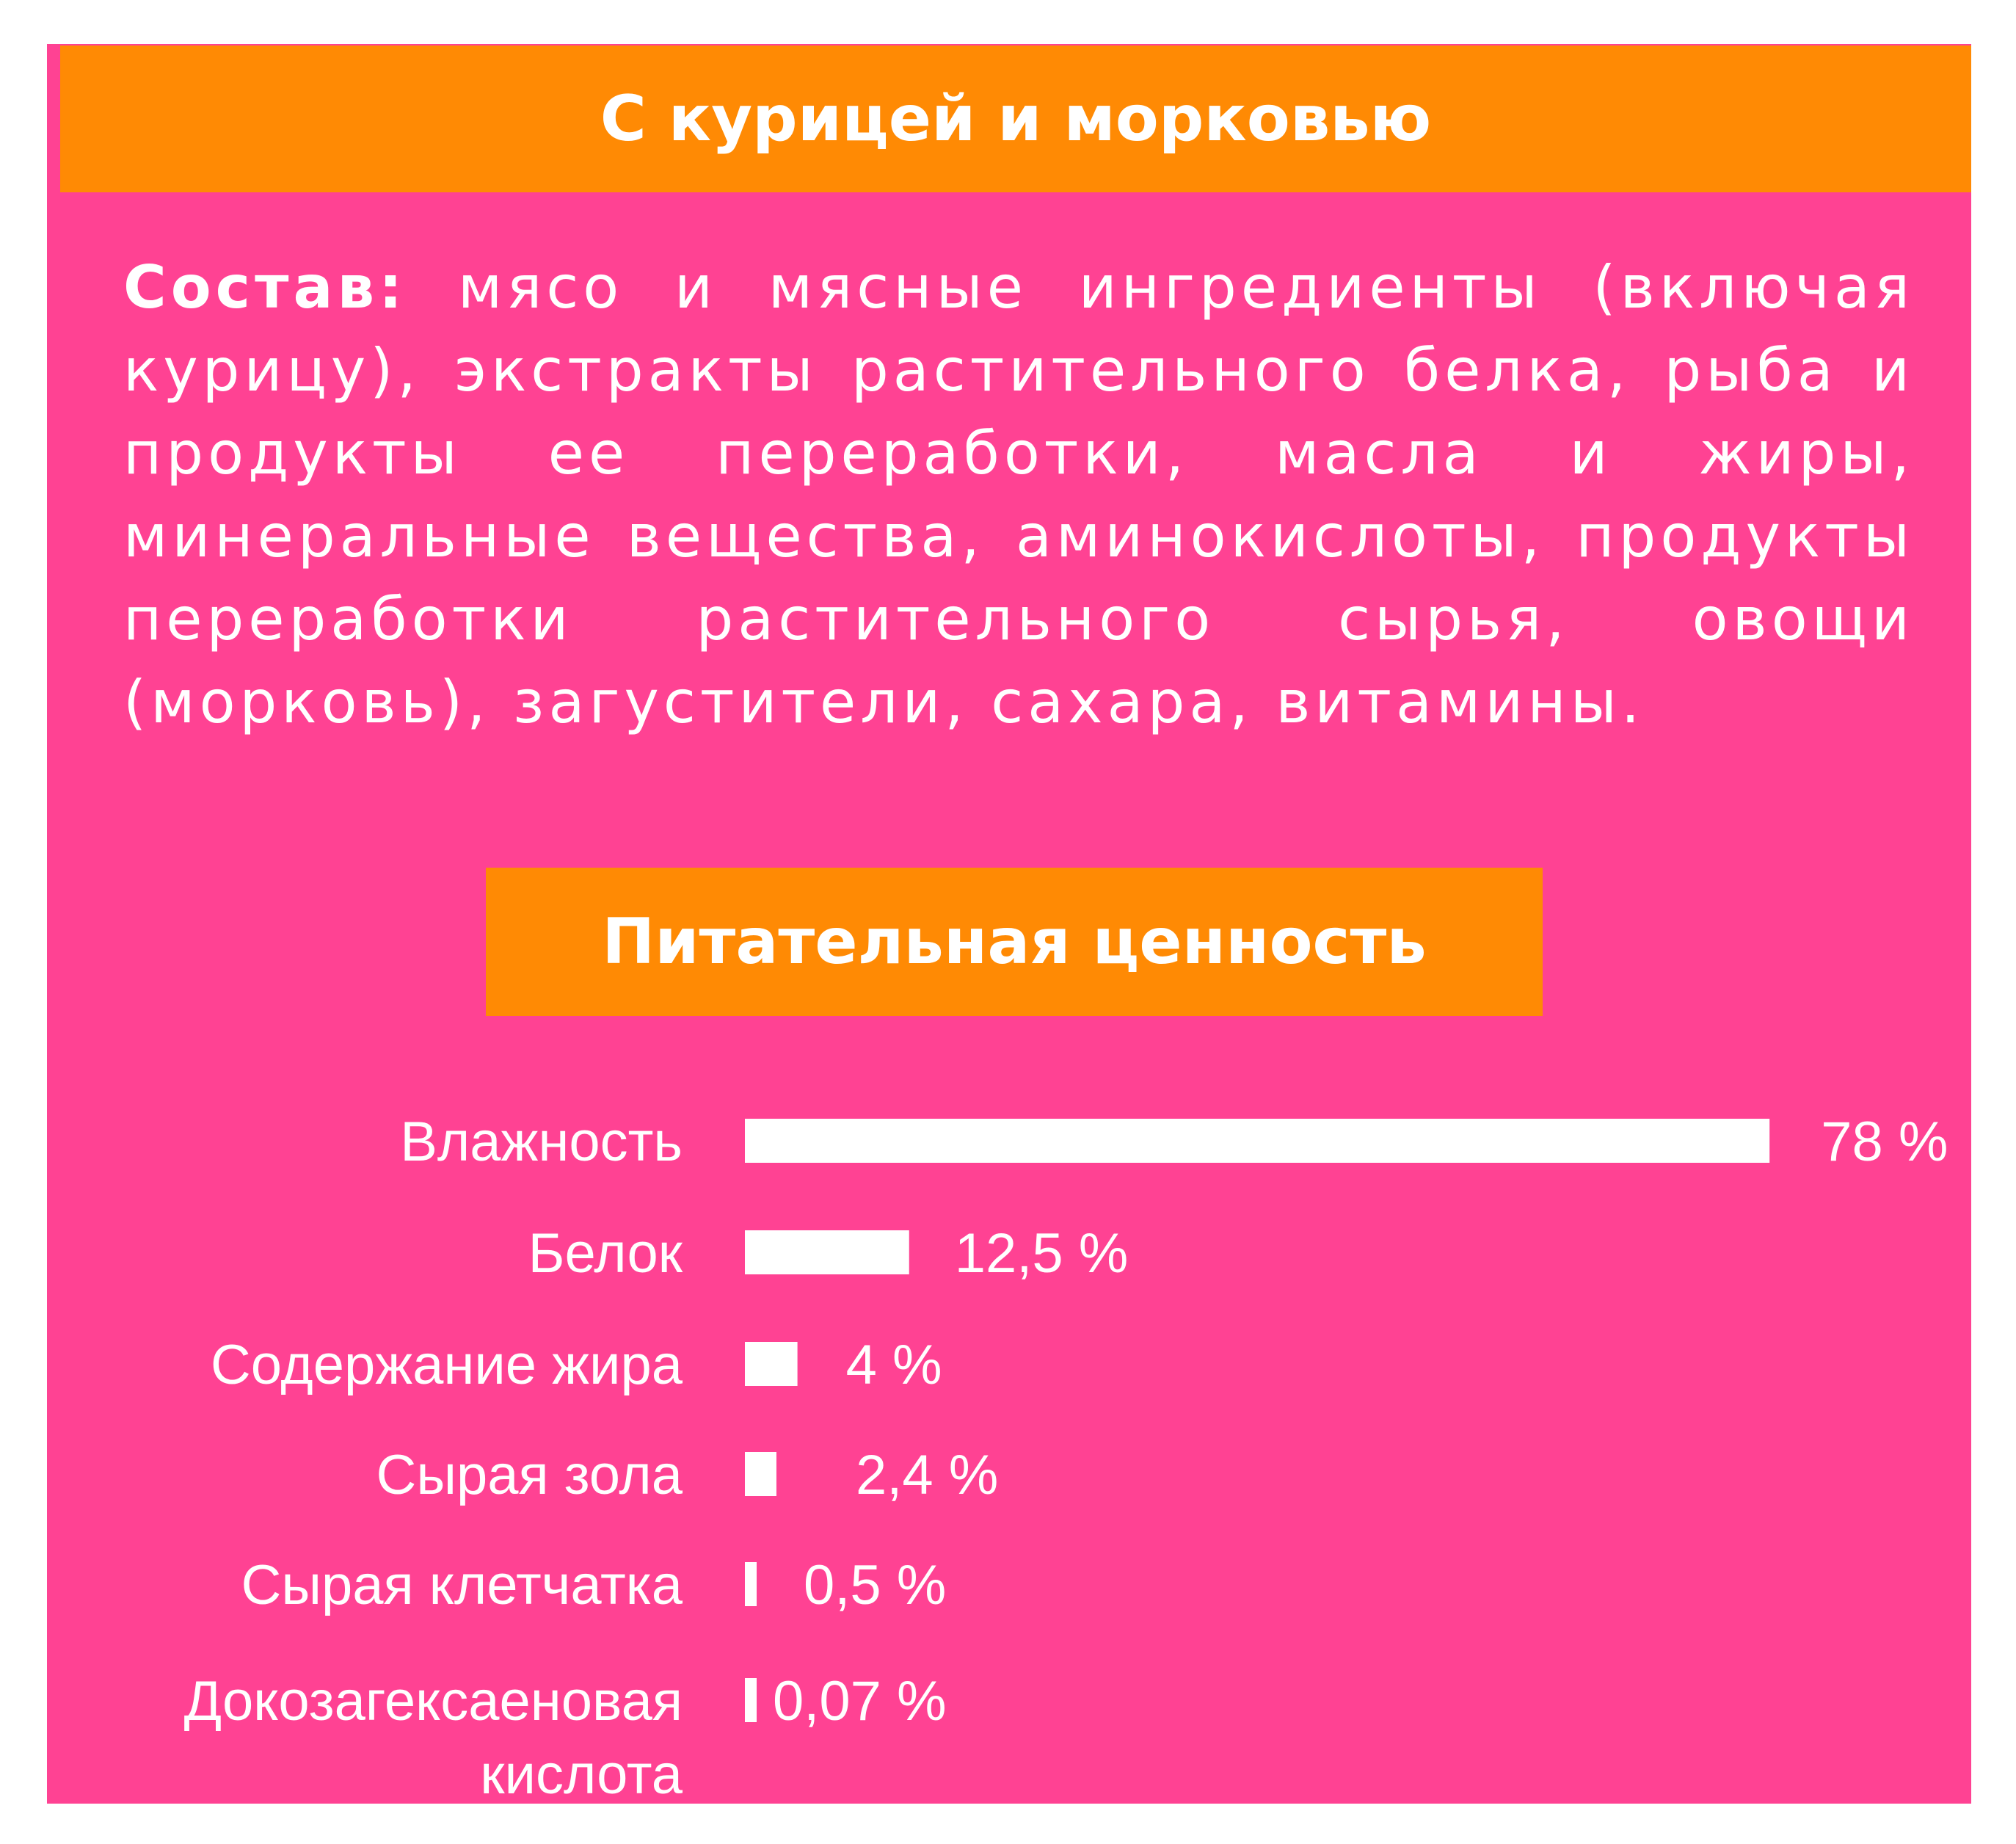 The height and width of the screenshot is (1844, 2016). I want to click on value-label-0: 78 %, so click(1884, 1142).